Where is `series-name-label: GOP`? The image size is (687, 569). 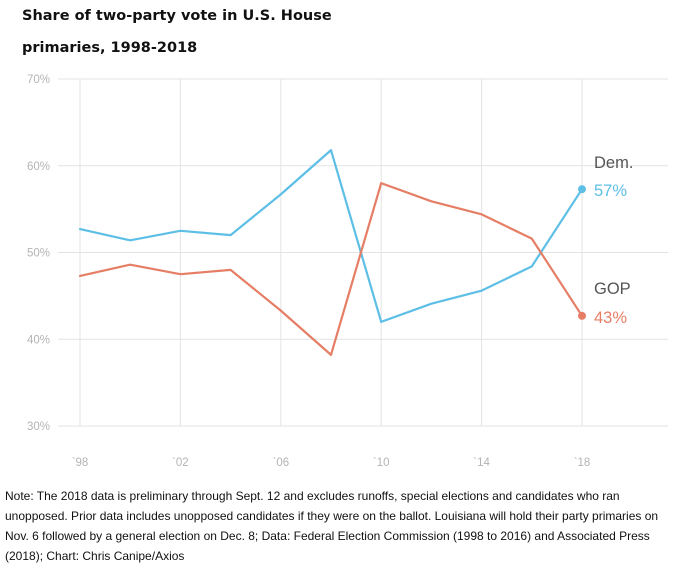
series-name-label: GOP is located at coordinates (612, 289).